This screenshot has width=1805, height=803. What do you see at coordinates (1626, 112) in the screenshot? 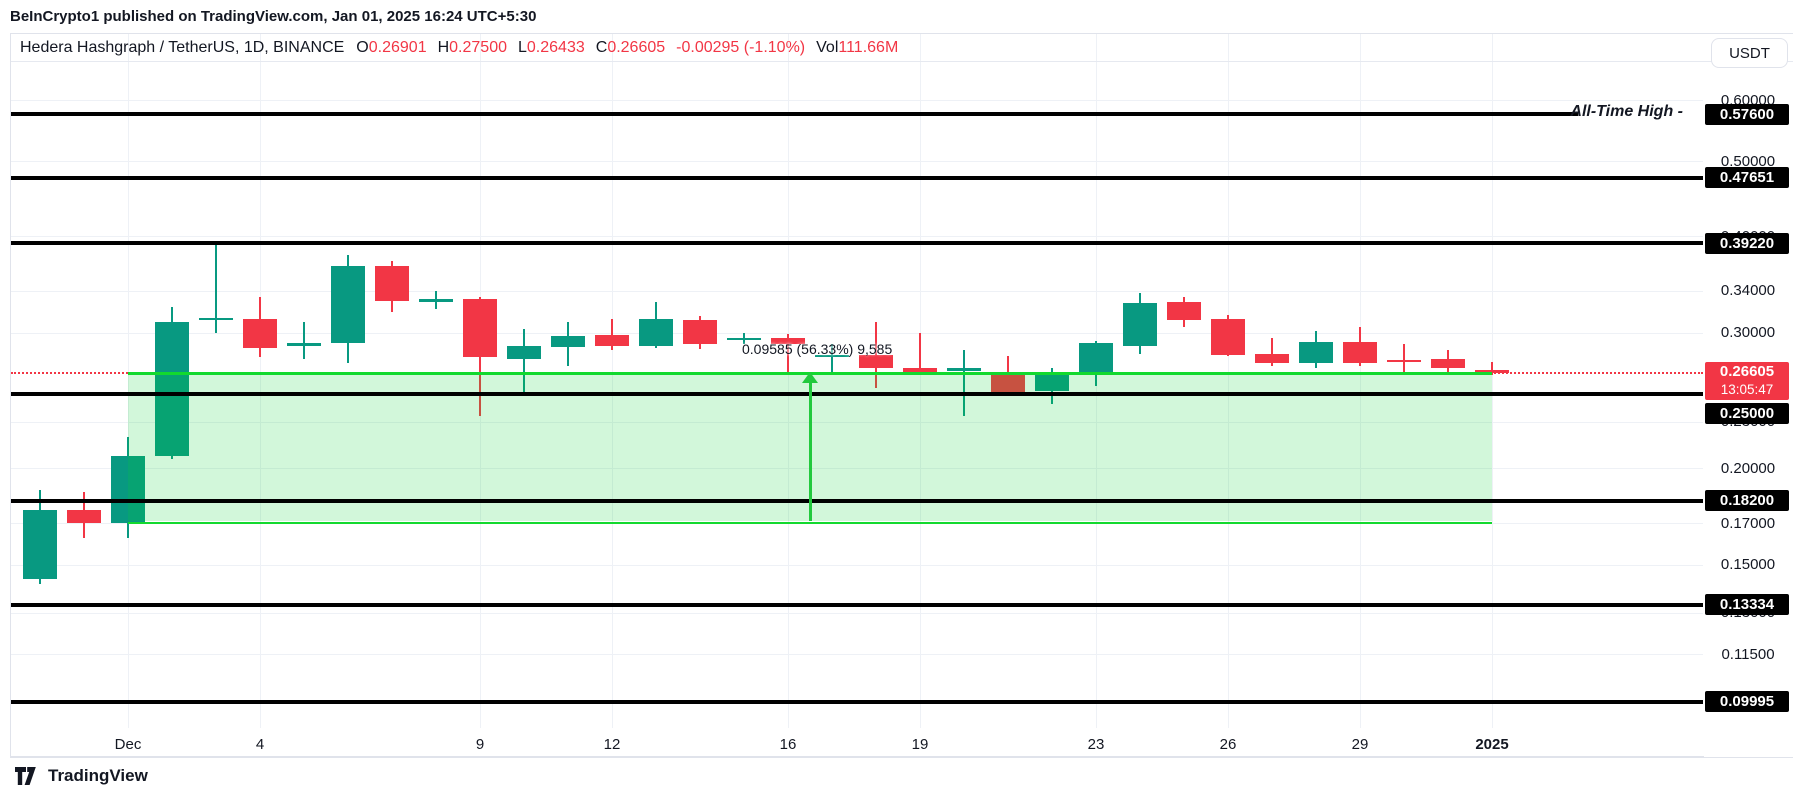
I see `all-time-high-label: All-Time High -` at bounding box center [1626, 112].